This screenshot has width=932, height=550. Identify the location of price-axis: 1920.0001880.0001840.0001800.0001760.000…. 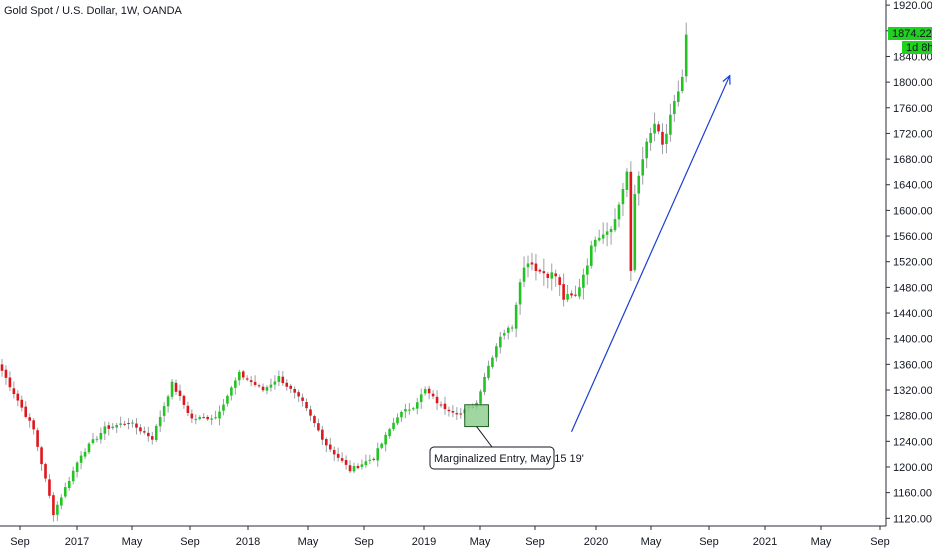
(909, 262).